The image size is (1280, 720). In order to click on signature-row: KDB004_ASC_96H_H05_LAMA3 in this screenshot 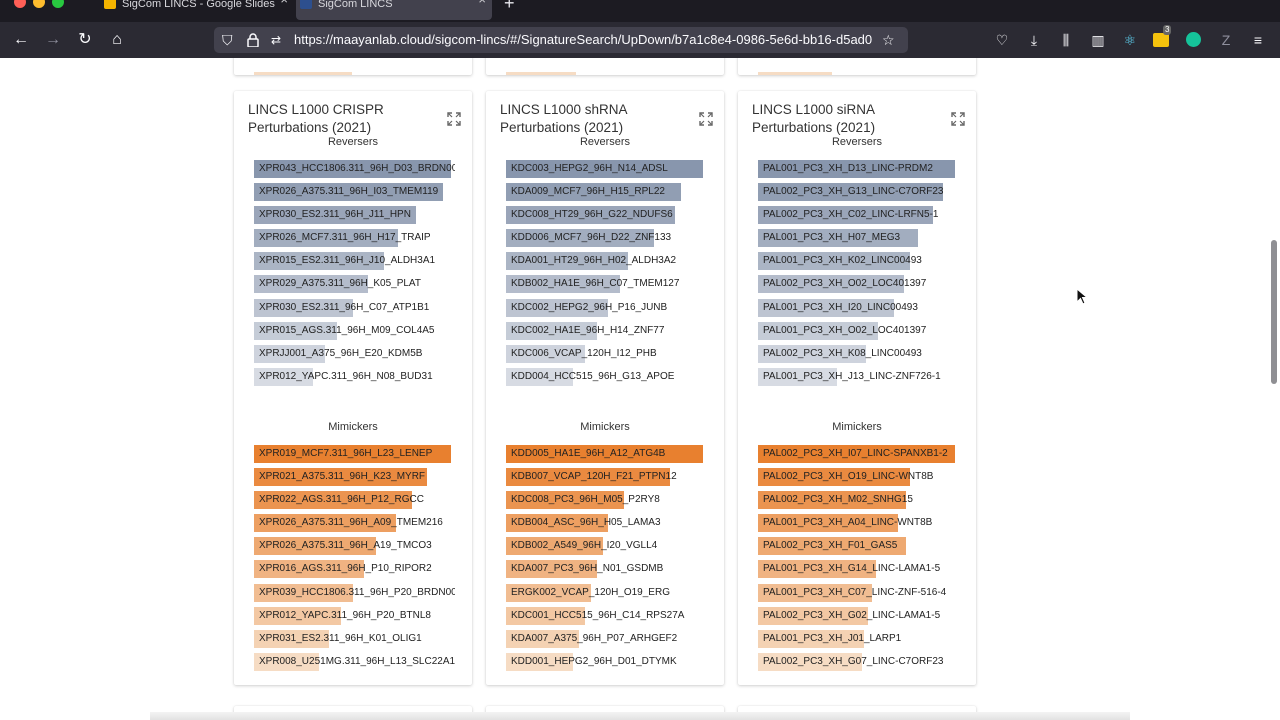, I will do `click(606, 523)`.